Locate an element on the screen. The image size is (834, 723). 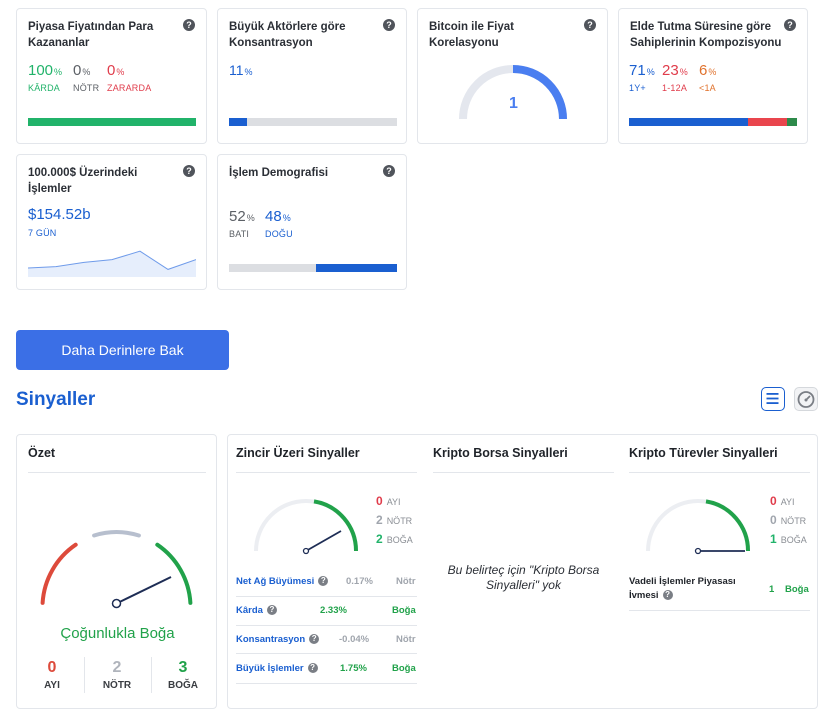
west-value: 52% is located at coordinates (242, 216).